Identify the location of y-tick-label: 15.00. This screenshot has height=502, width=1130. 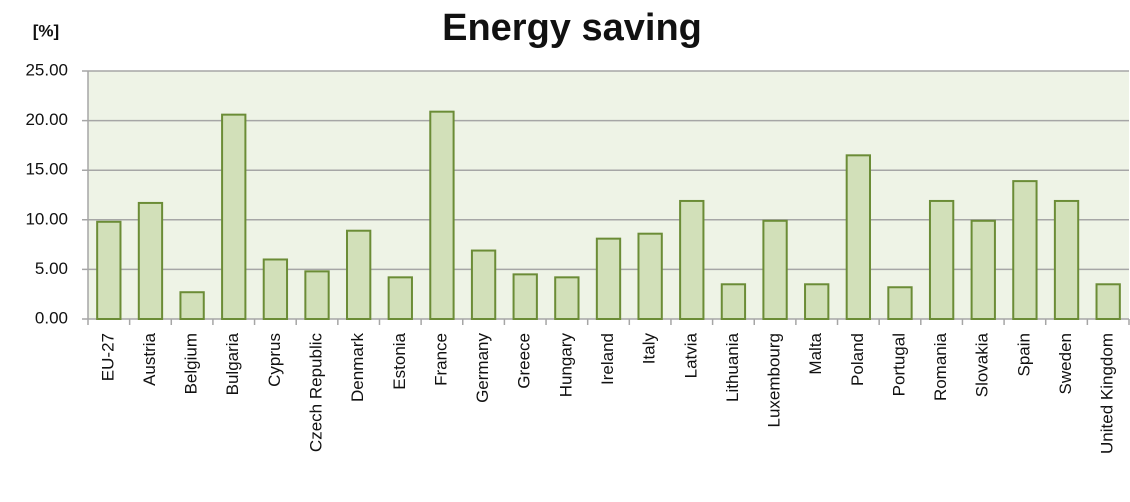
(46, 169).